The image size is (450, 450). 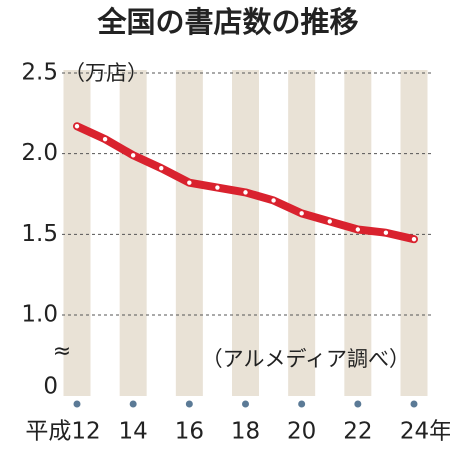 What do you see at coordinates (357, 432) in the screenshot?
I see `x-tick-label: 22` at bounding box center [357, 432].